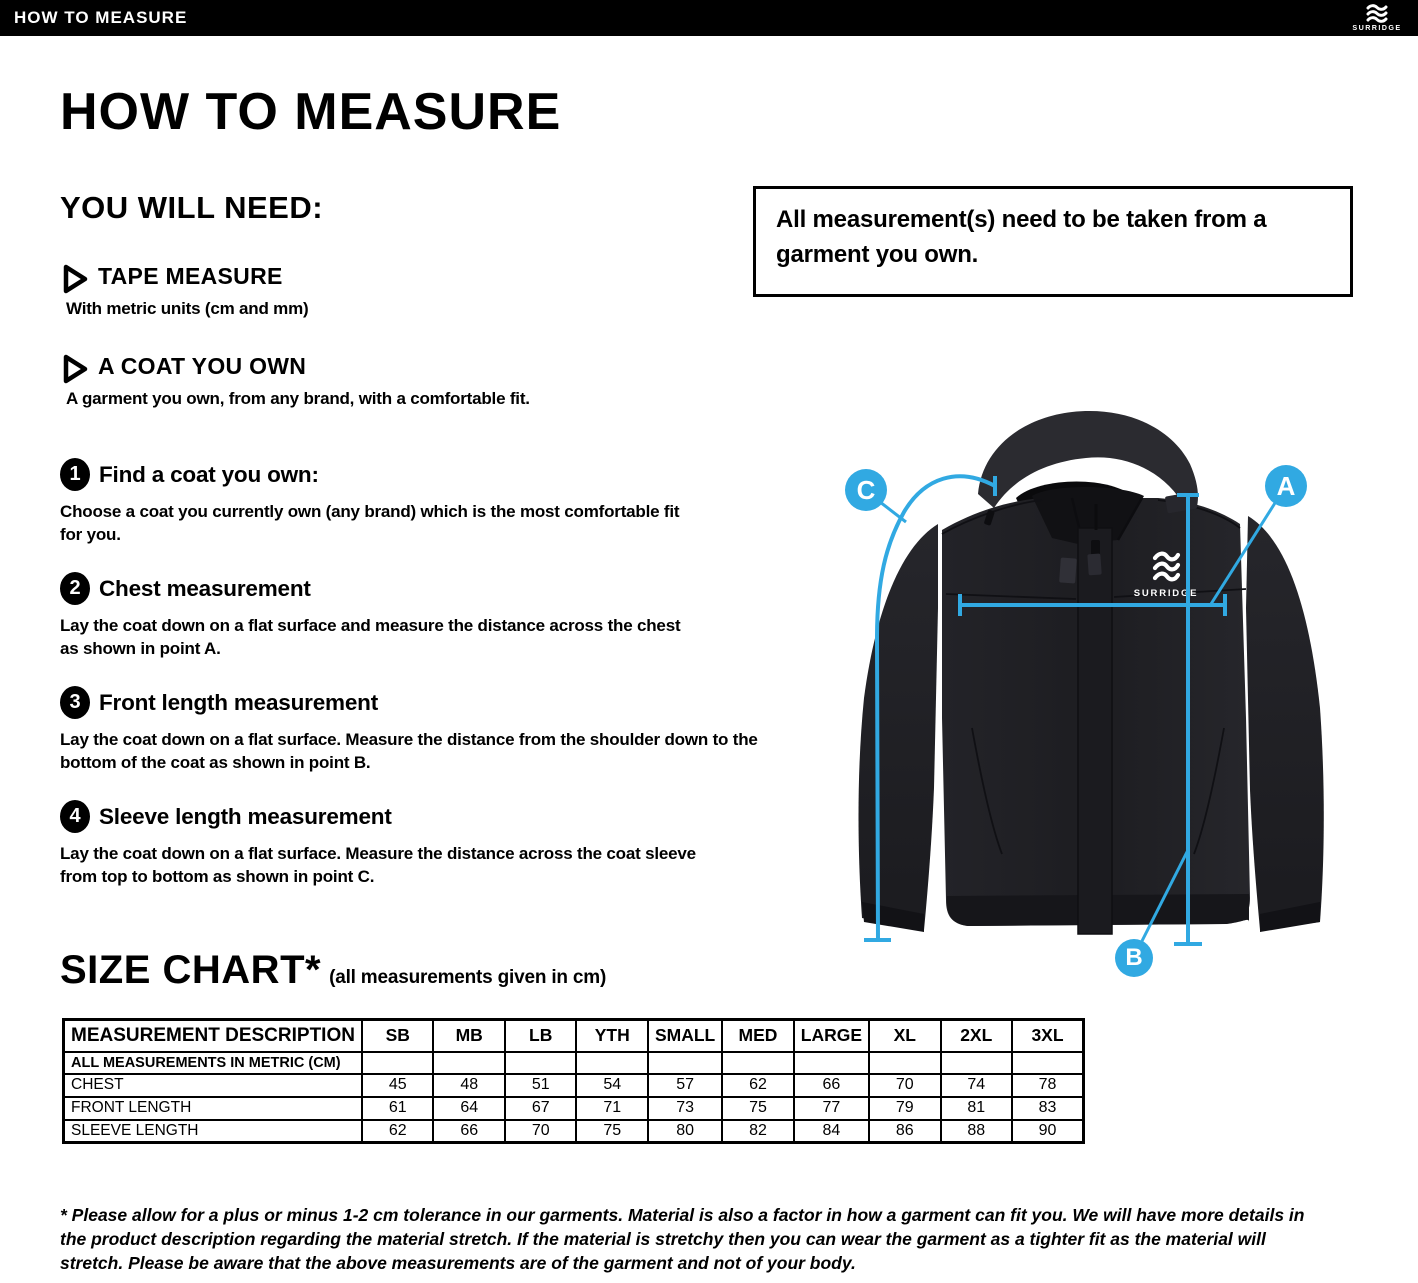 Image resolution: width=1418 pixels, height=1283 pixels. I want to click on jacket-illustration: SURRIDGE, so click(1091, 678).